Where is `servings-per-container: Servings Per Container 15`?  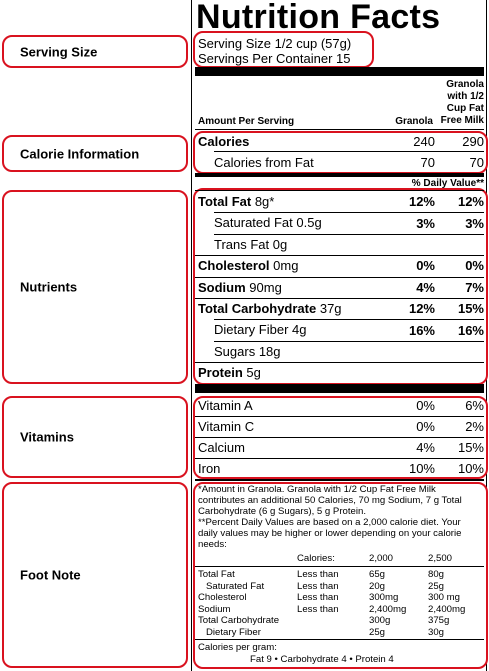 servings-per-container: Servings Per Container 15 is located at coordinates (274, 58).